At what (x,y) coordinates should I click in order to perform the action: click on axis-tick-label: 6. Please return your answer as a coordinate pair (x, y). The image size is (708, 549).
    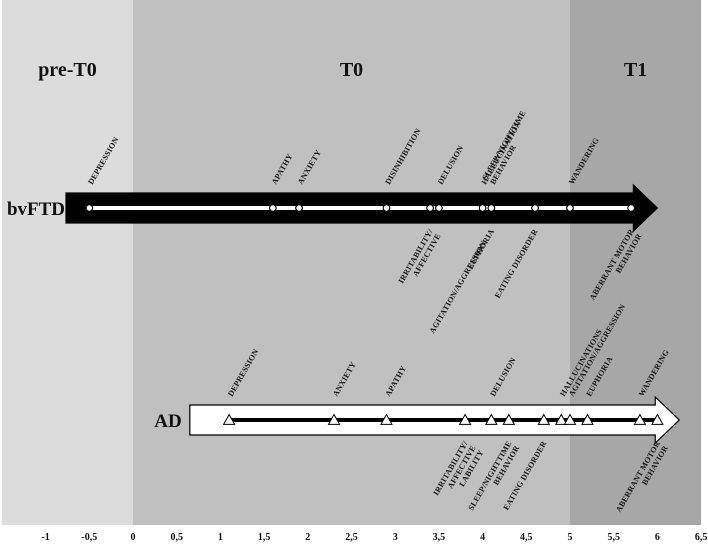
    Looking at the image, I should click on (657, 537).